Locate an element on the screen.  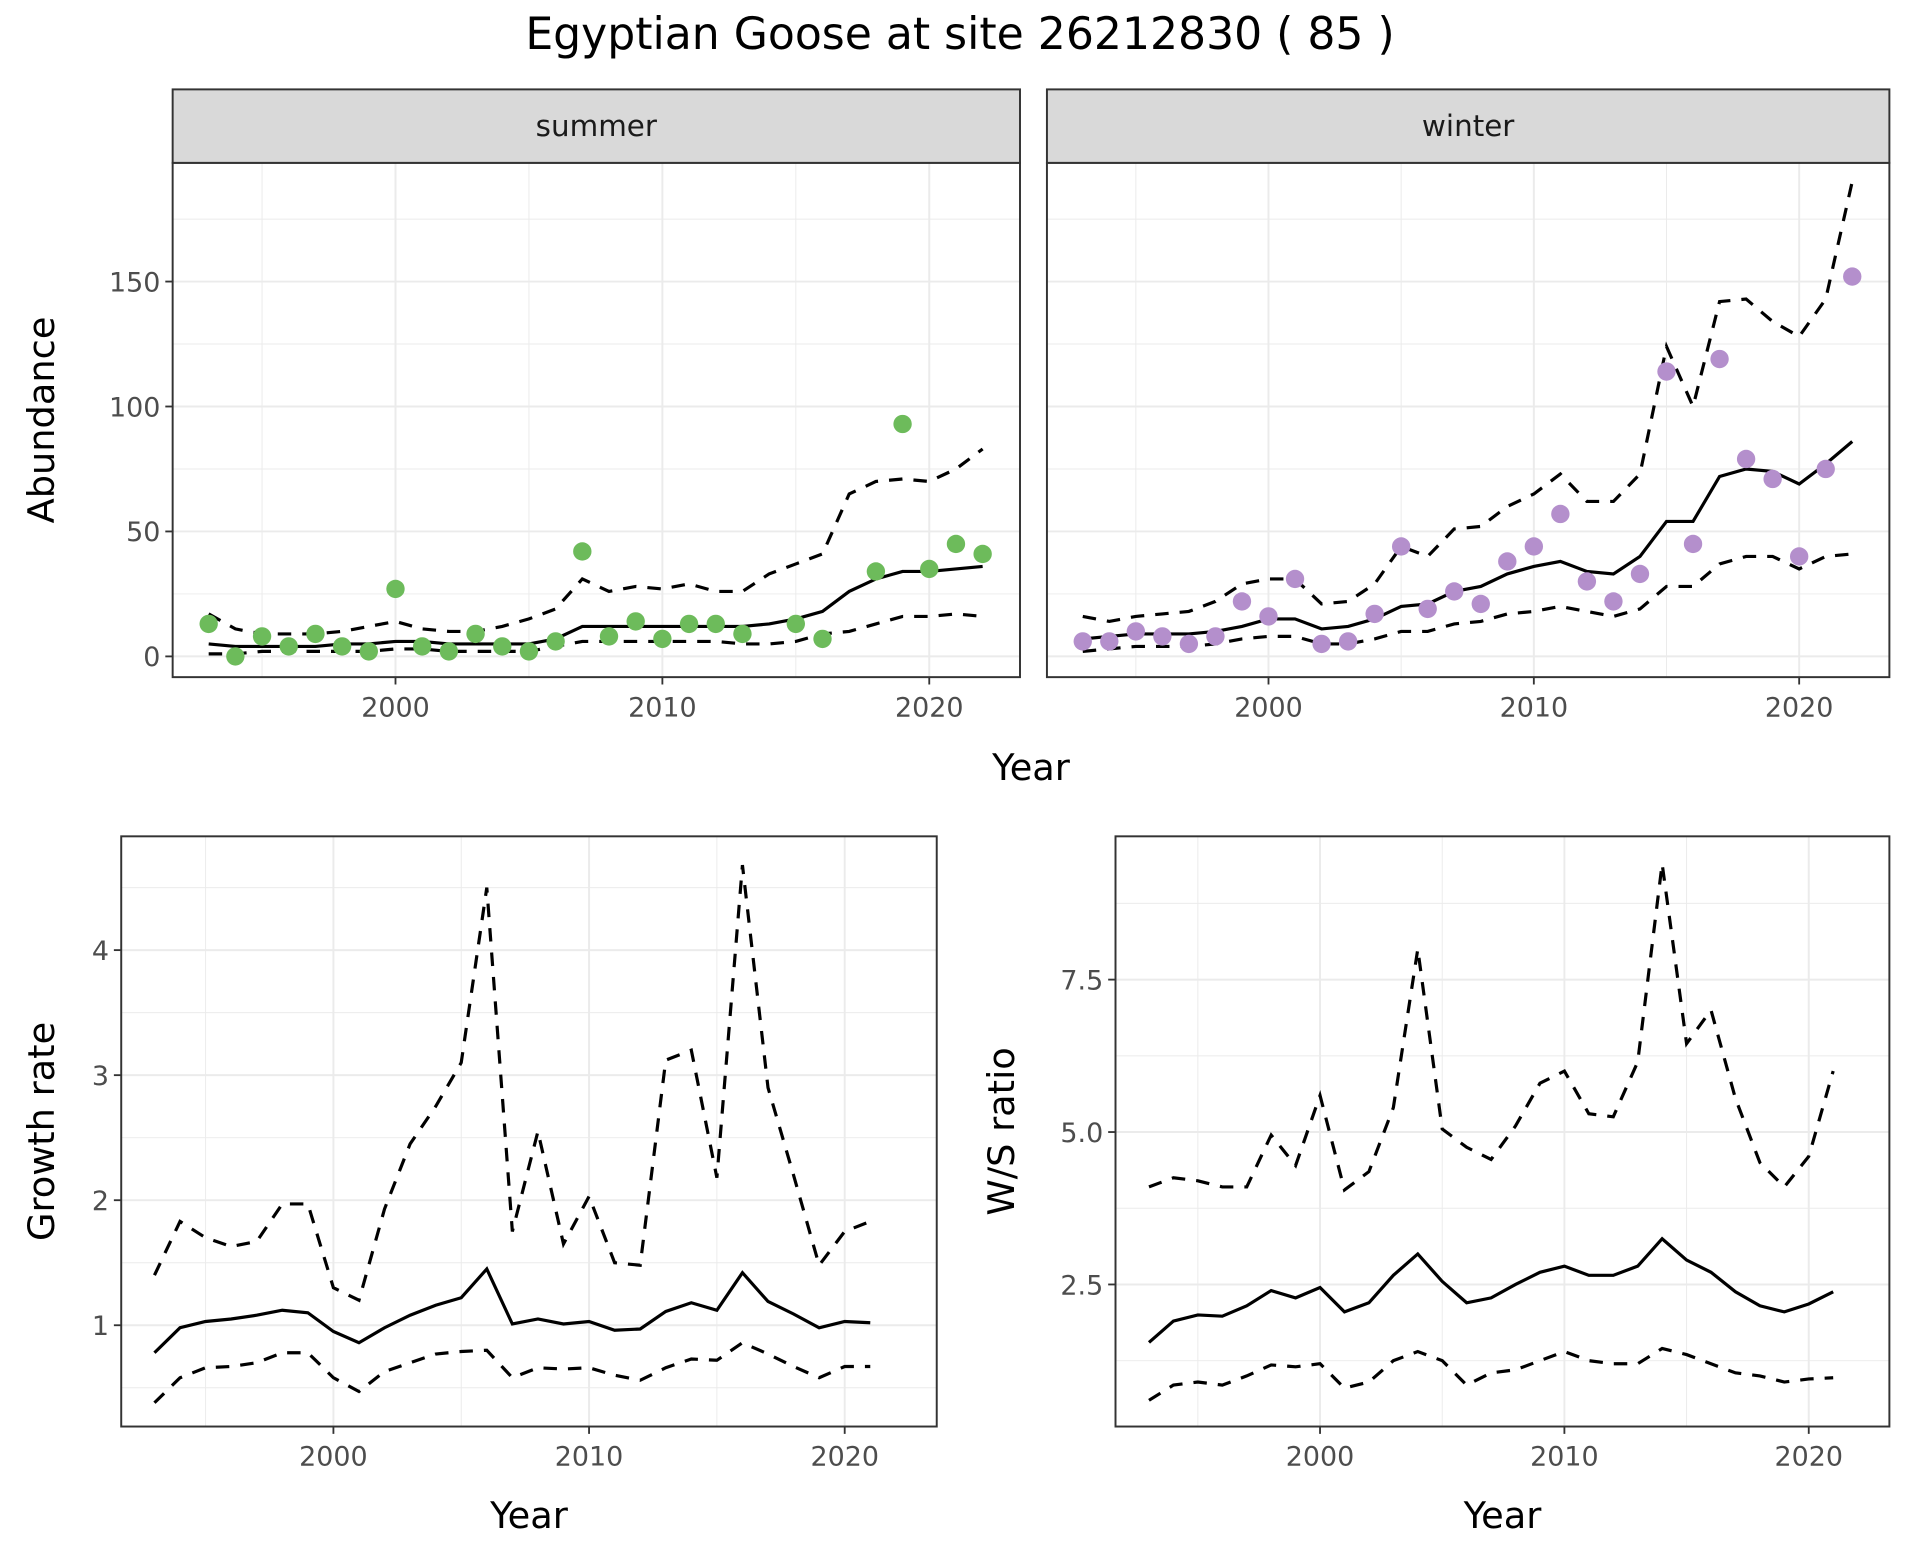
strip-label: summer is located at coordinates (597, 126).